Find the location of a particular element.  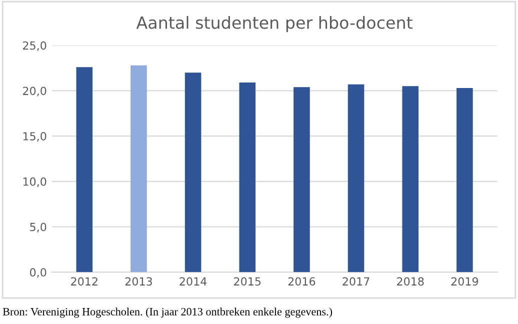

y-tick-label: 15,0 is located at coordinates (34, 137).